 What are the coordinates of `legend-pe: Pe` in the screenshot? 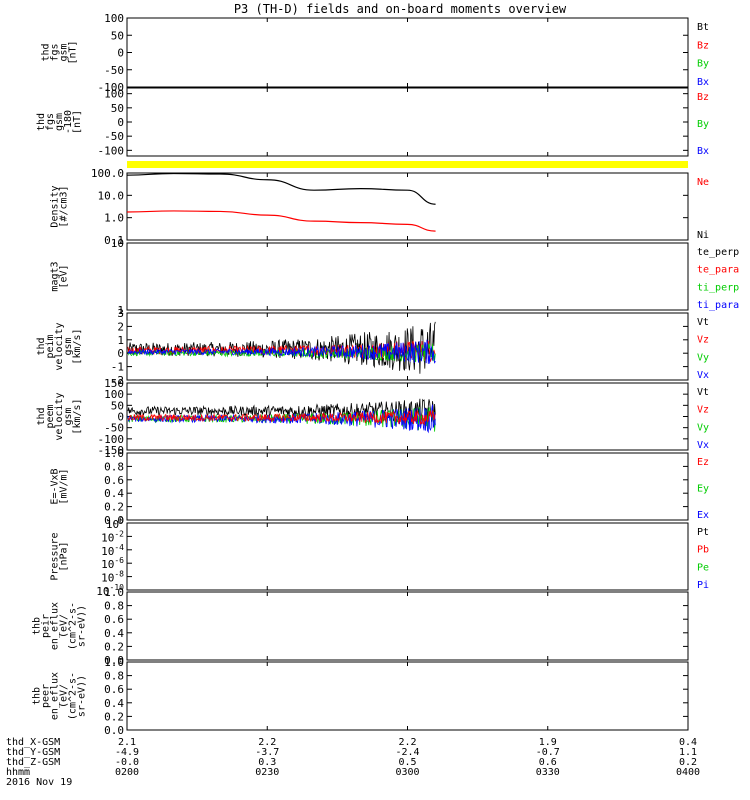 It's located at (703, 567).